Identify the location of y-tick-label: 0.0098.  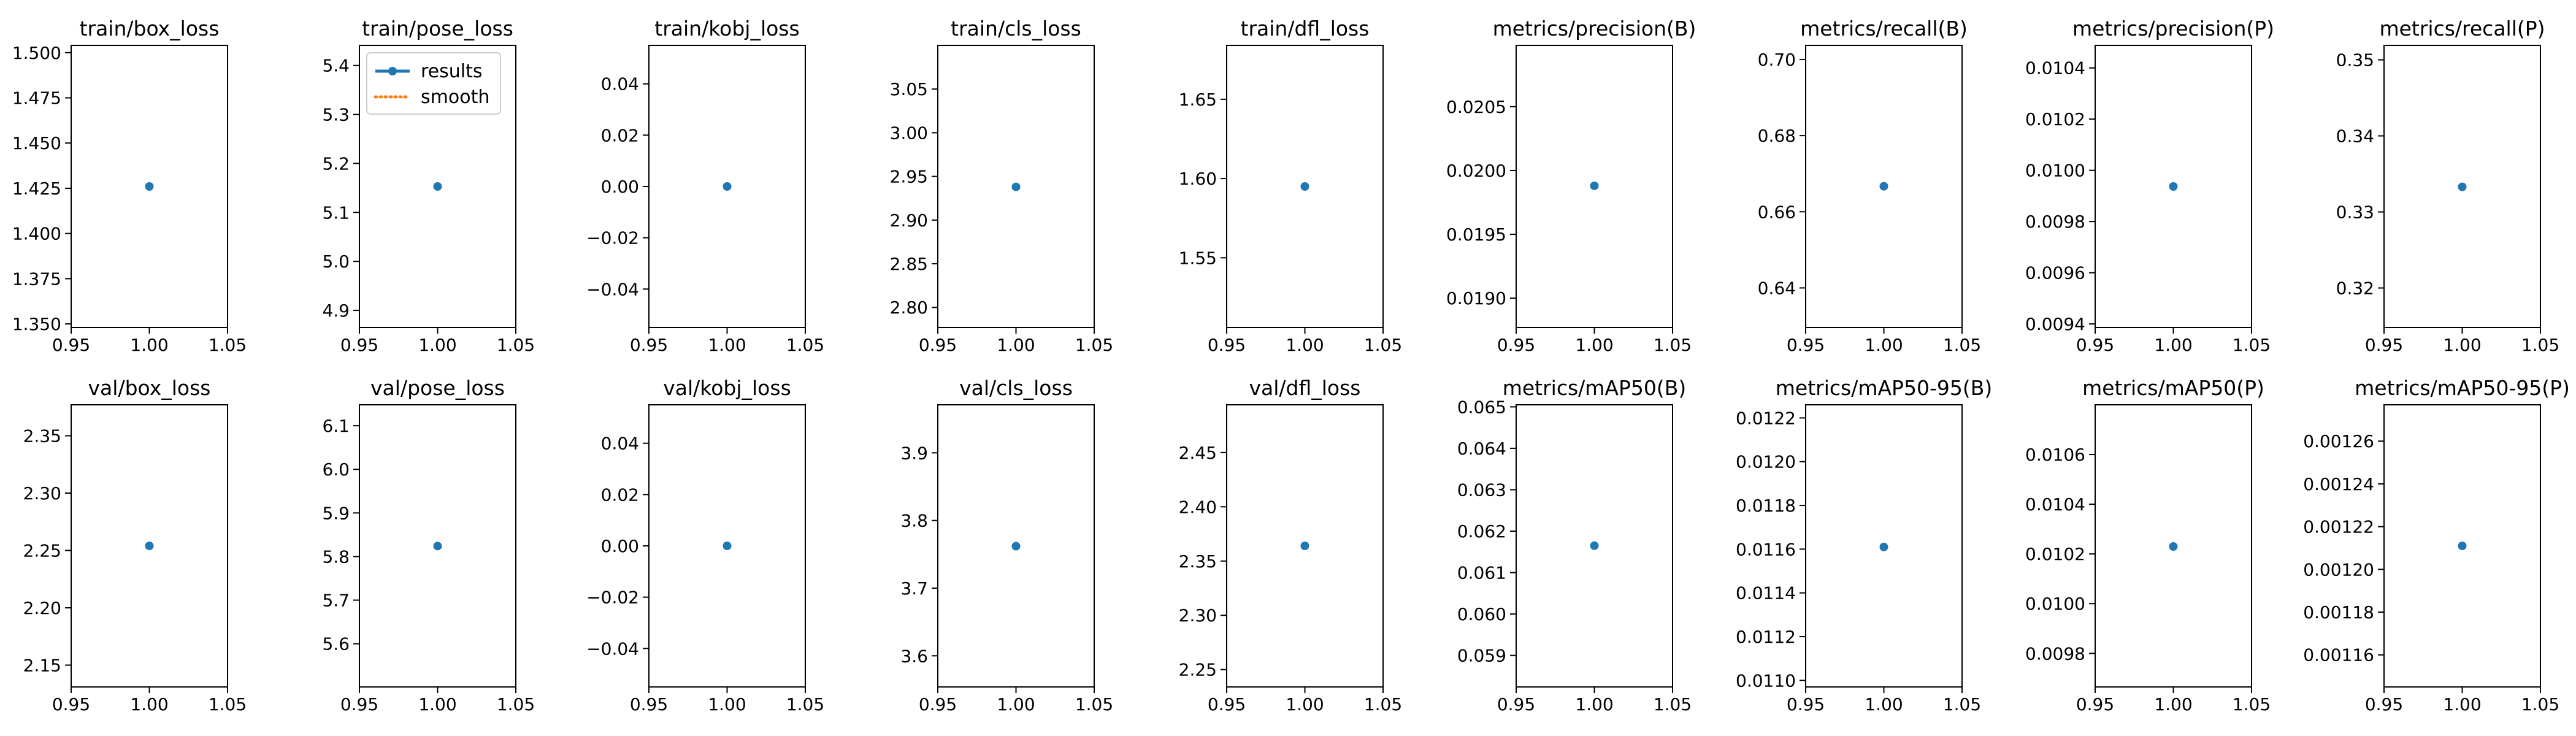
(2055, 222).